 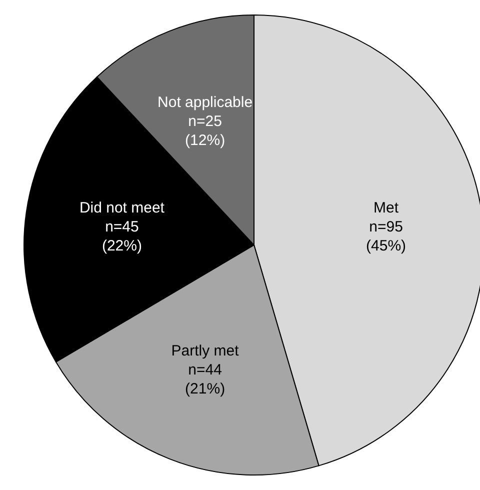 What do you see at coordinates (205, 379) in the screenshot?
I see `data-label: n=44 (21%)` at bounding box center [205, 379].